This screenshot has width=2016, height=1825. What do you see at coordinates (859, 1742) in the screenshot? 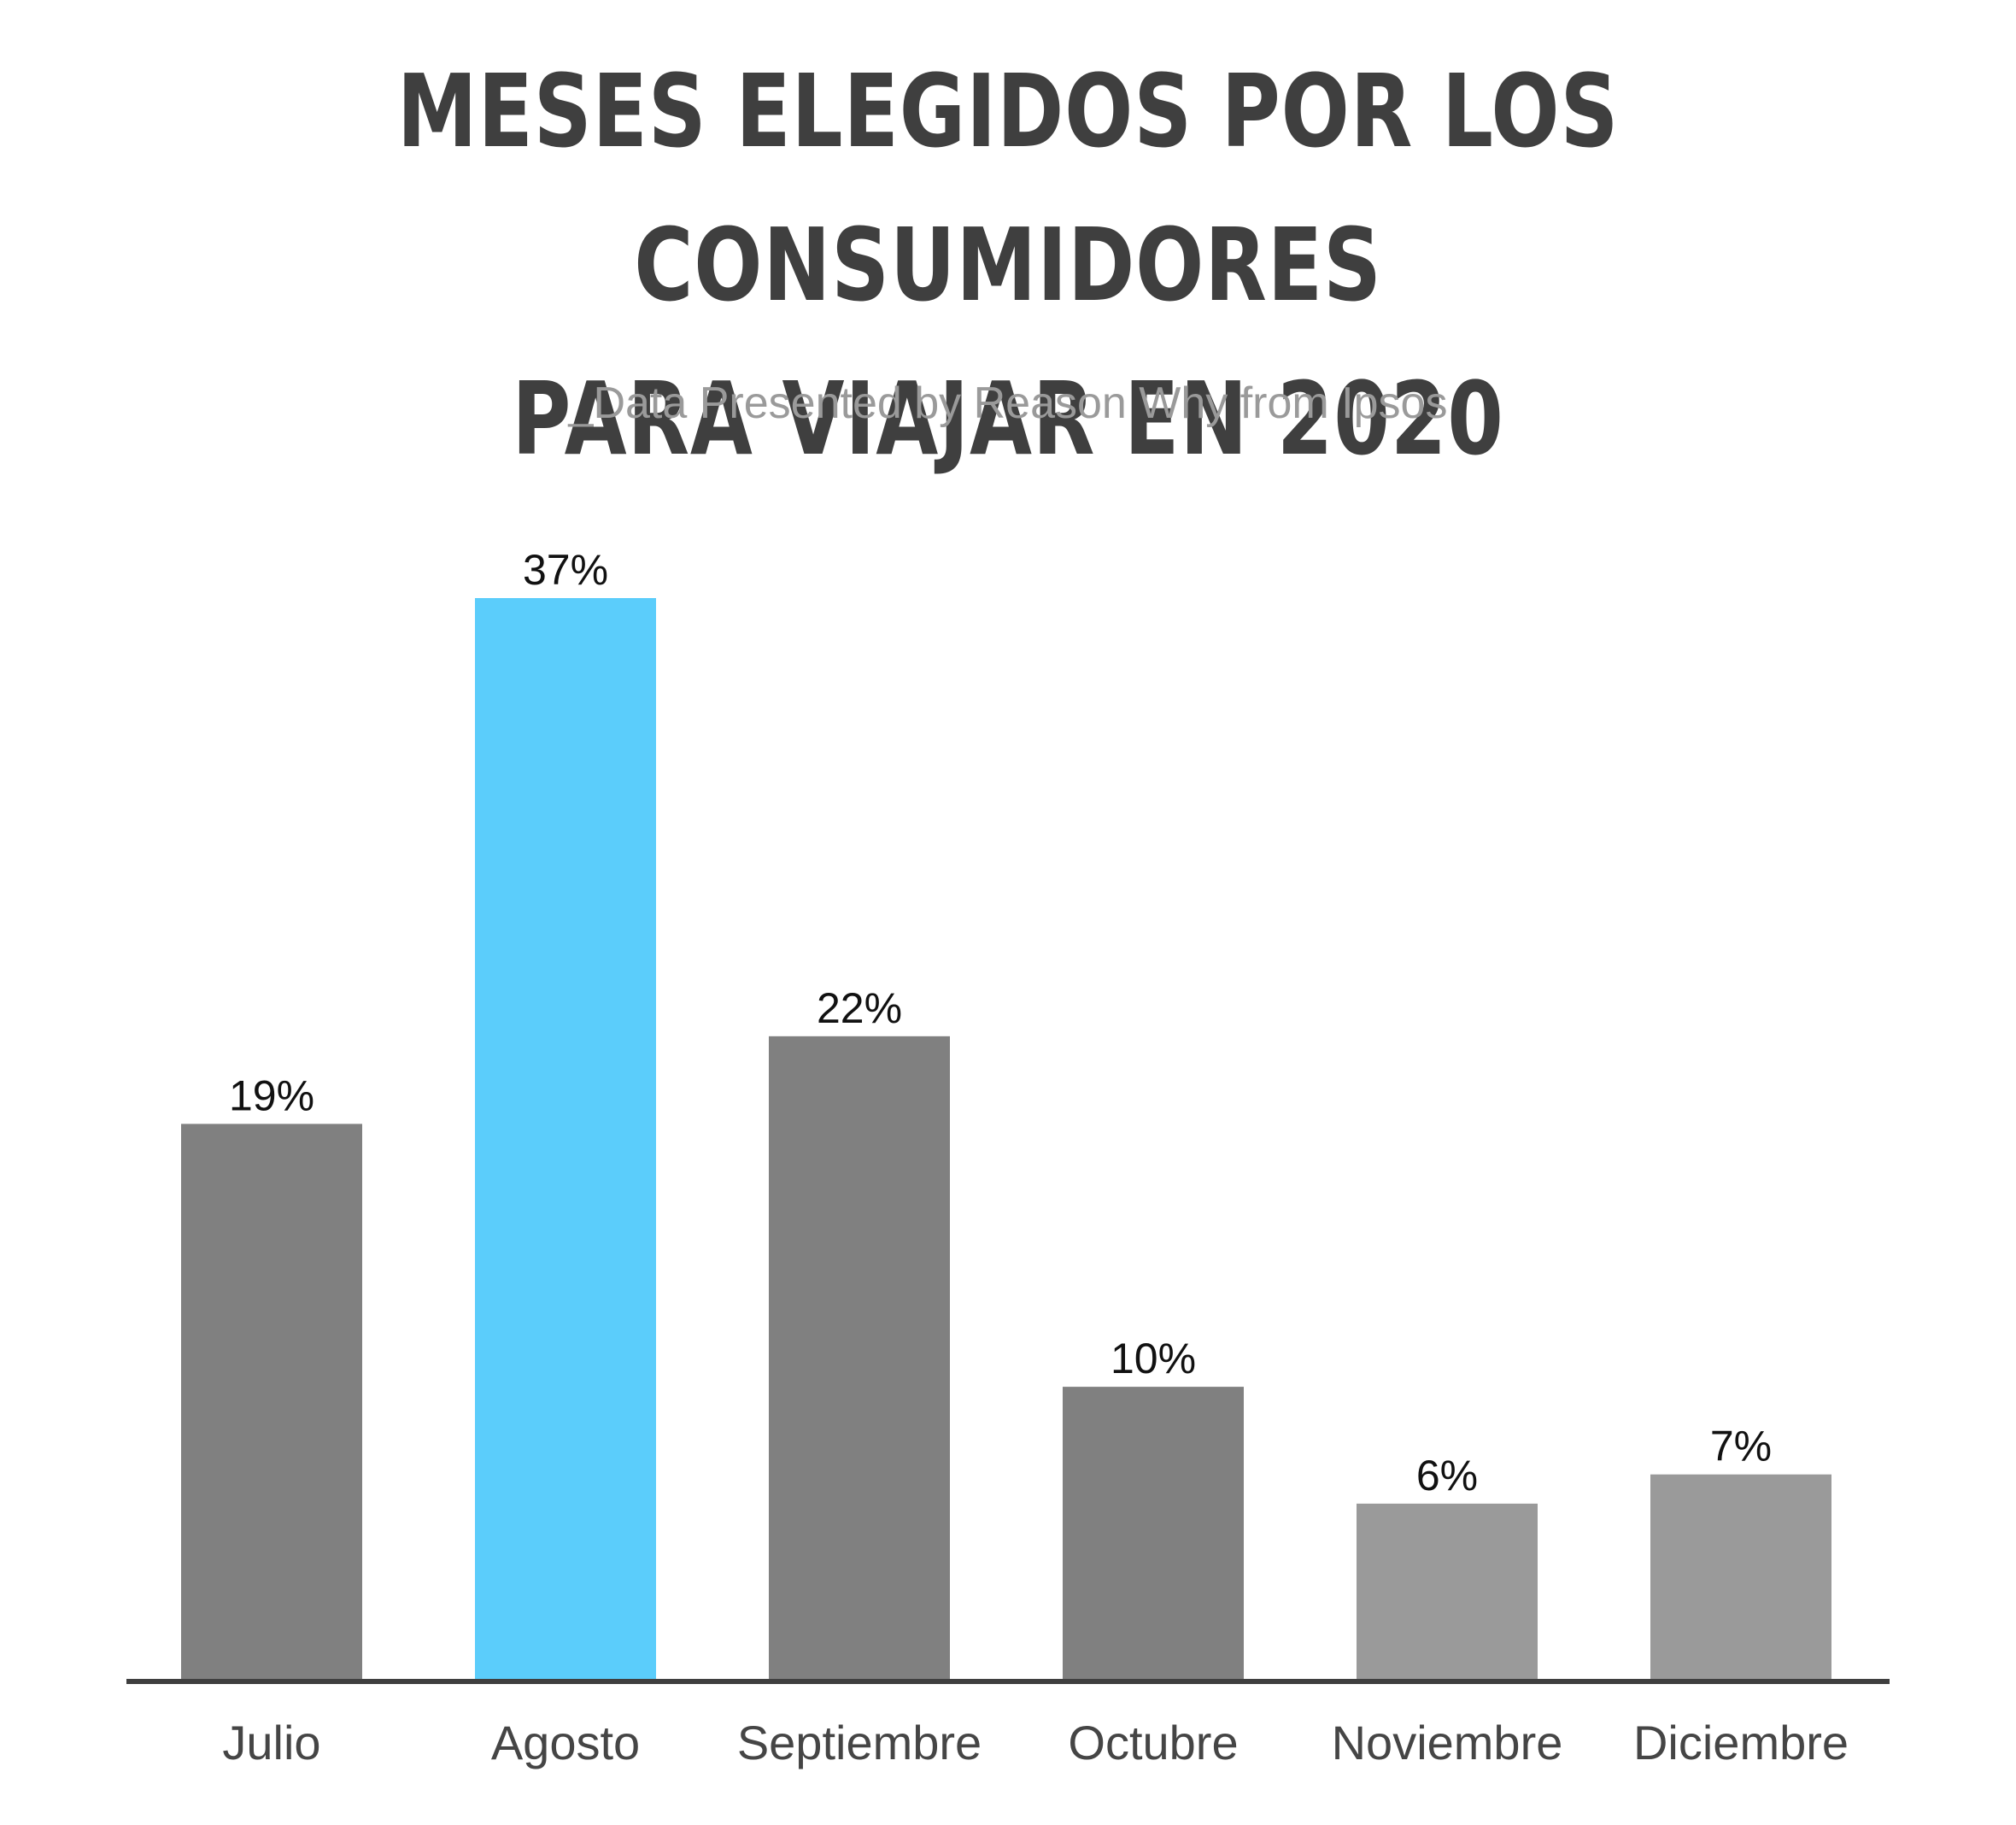
I see `category-label-septiembre: Septiembre` at bounding box center [859, 1742].